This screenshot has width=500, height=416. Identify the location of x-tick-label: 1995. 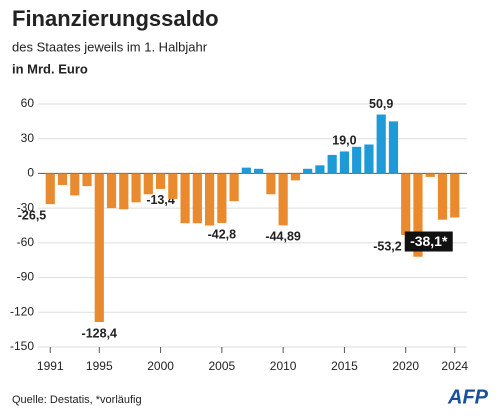
(99, 366).